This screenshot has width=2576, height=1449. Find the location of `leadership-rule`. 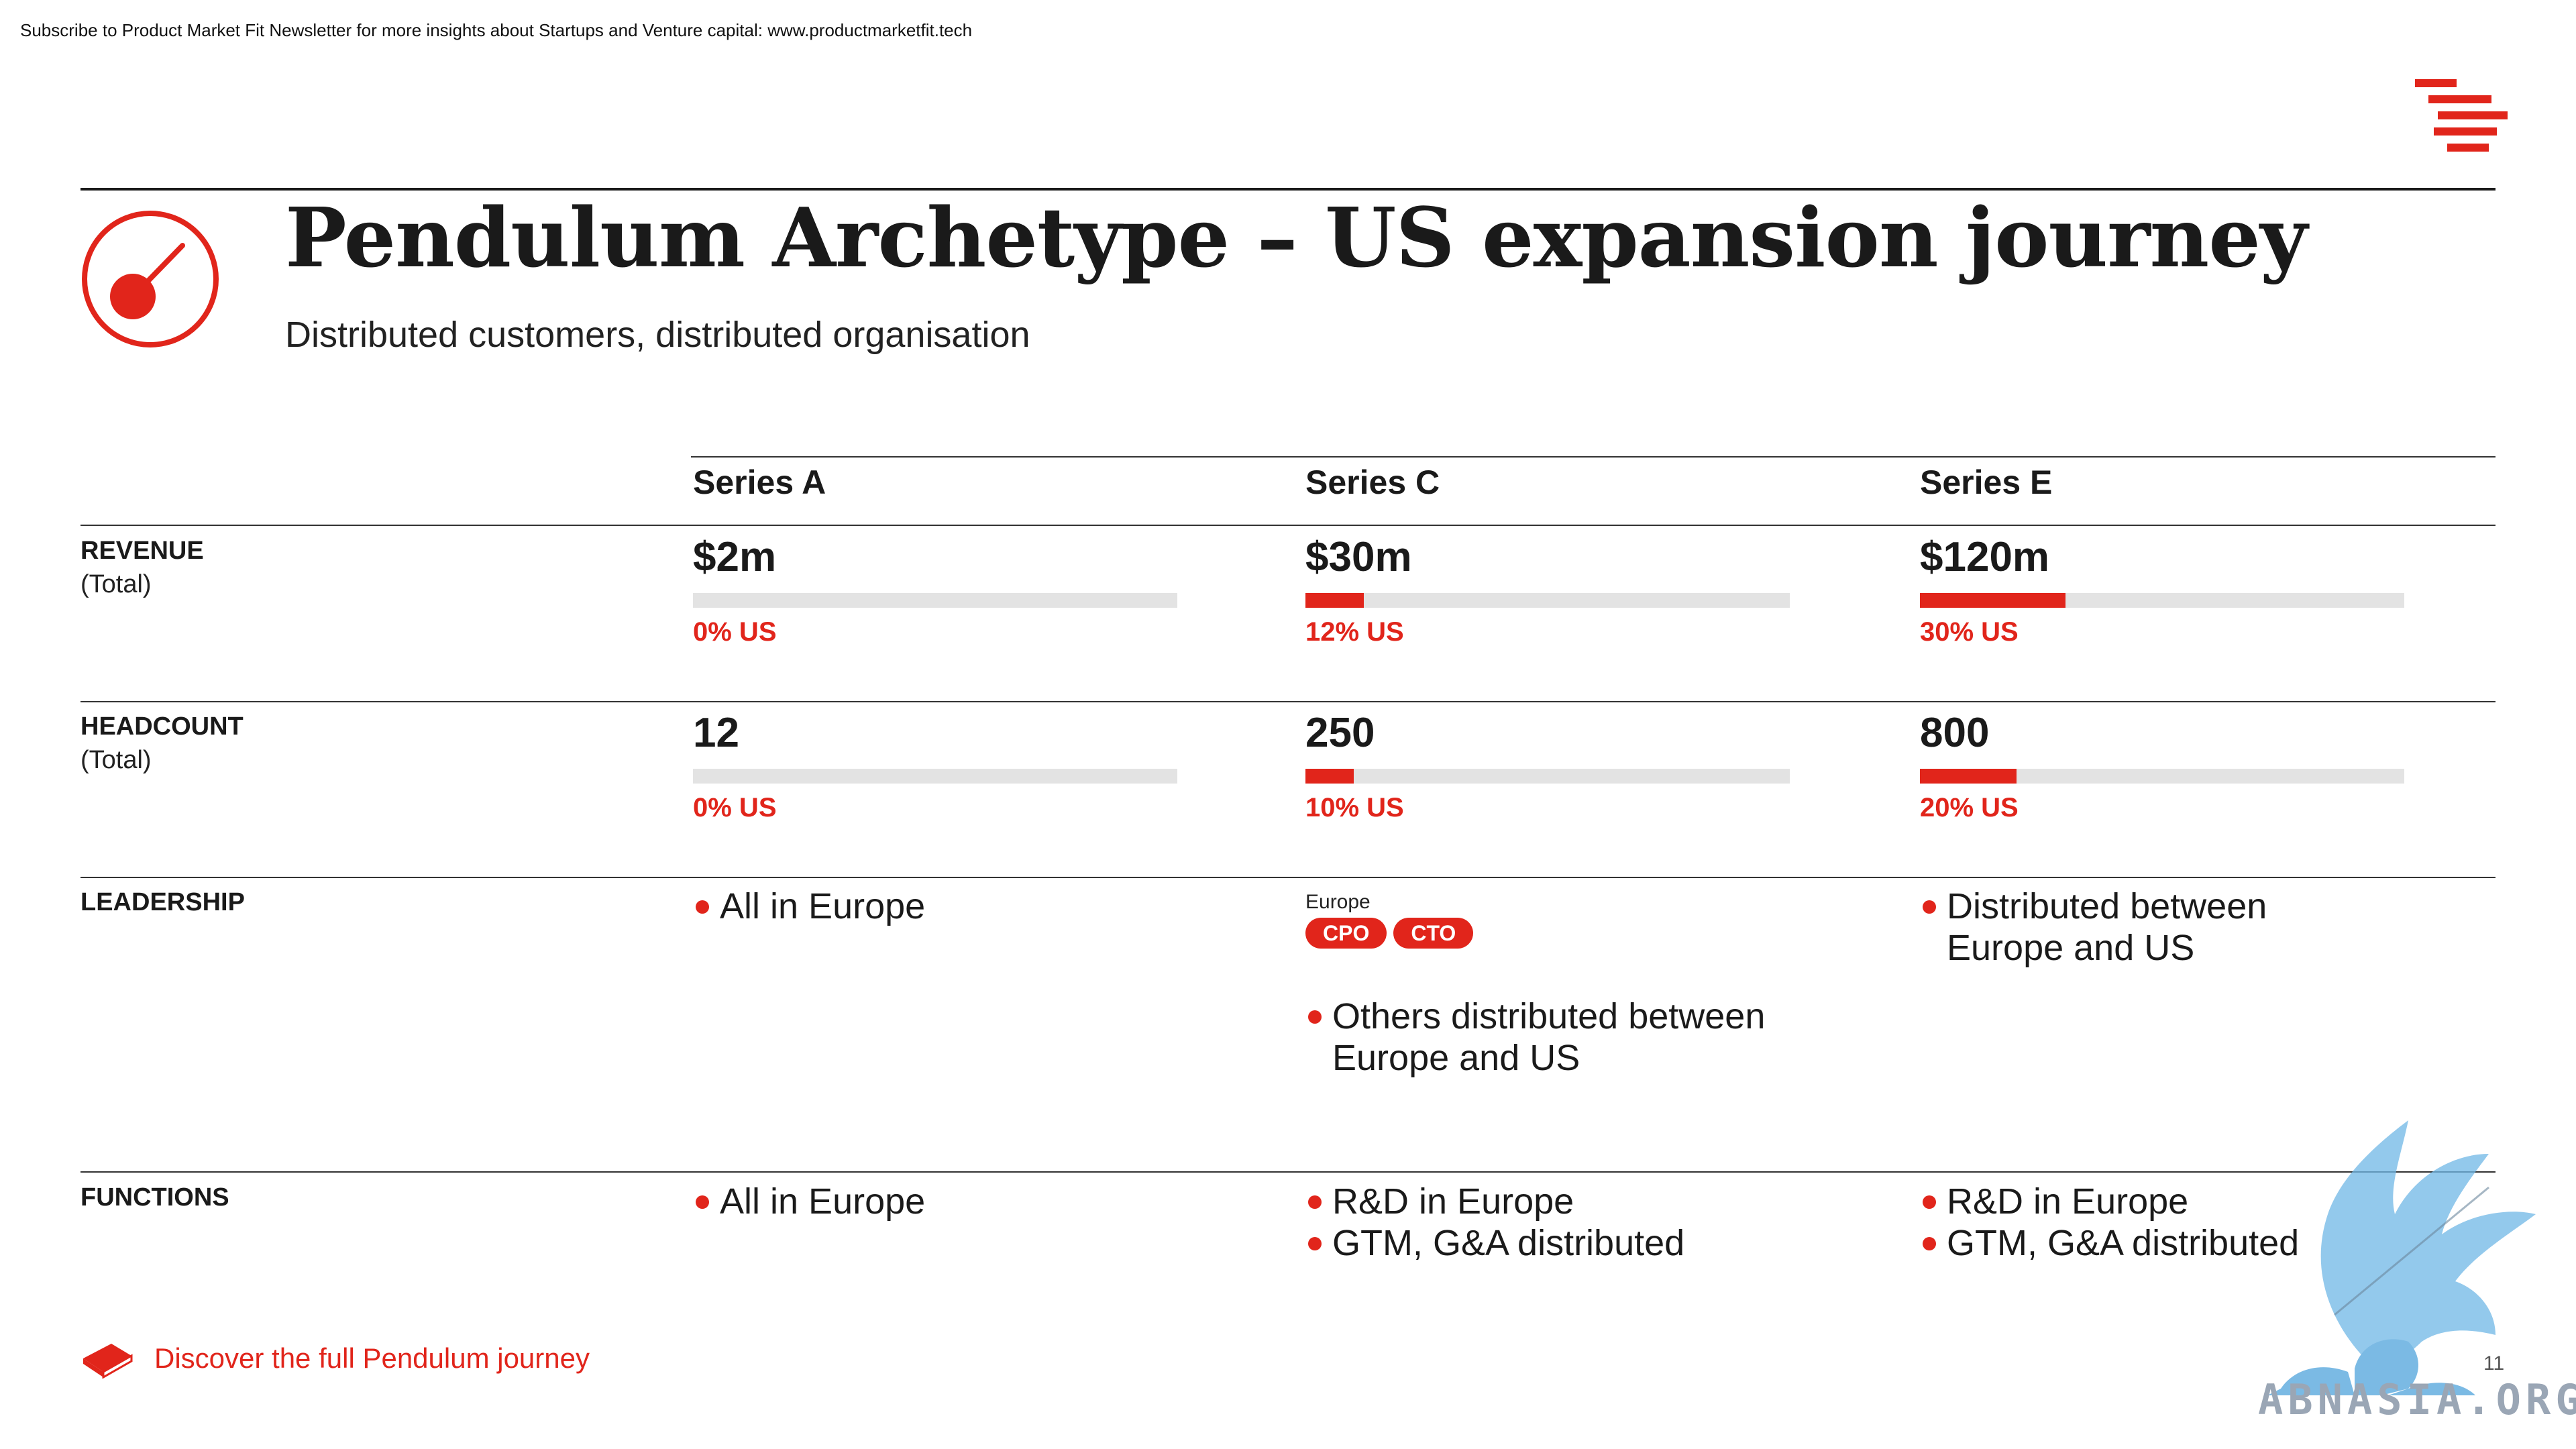

leadership-rule is located at coordinates (1288, 1172).